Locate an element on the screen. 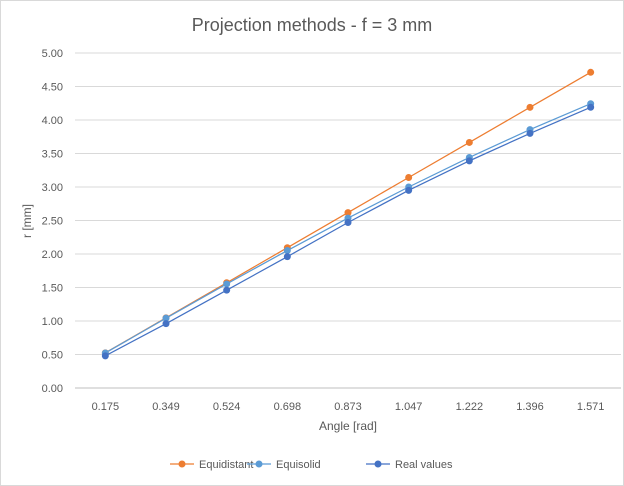  legend: Equidistant Equisolid Real values is located at coordinates (311, 465).